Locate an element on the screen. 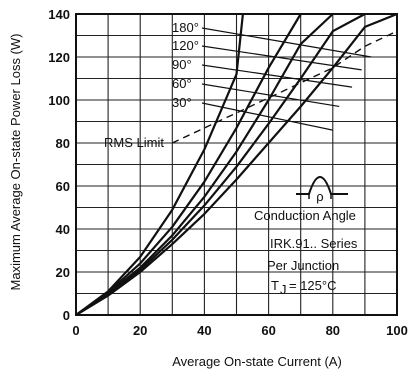  conduction-angle-inset: ρ Conduction Angle is located at coordinates (305, 199).